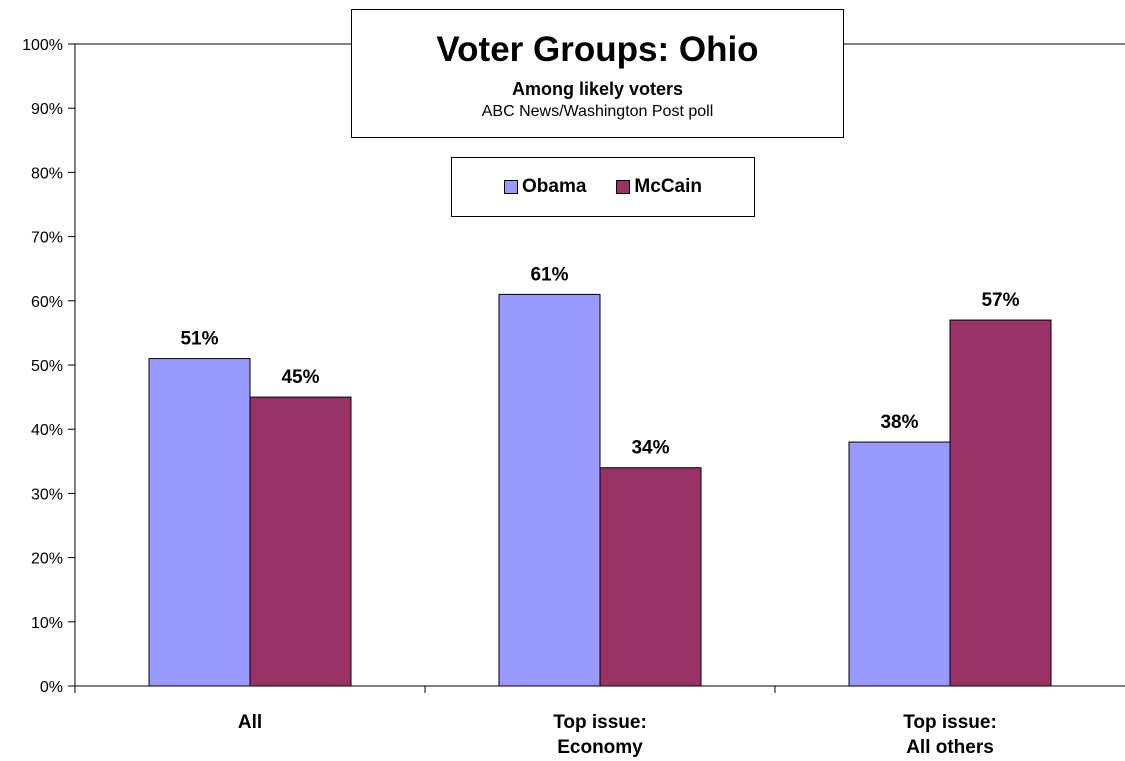  Describe the element at coordinates (199, 339) in the screenshot. I see `data-label: 51%` at that location.